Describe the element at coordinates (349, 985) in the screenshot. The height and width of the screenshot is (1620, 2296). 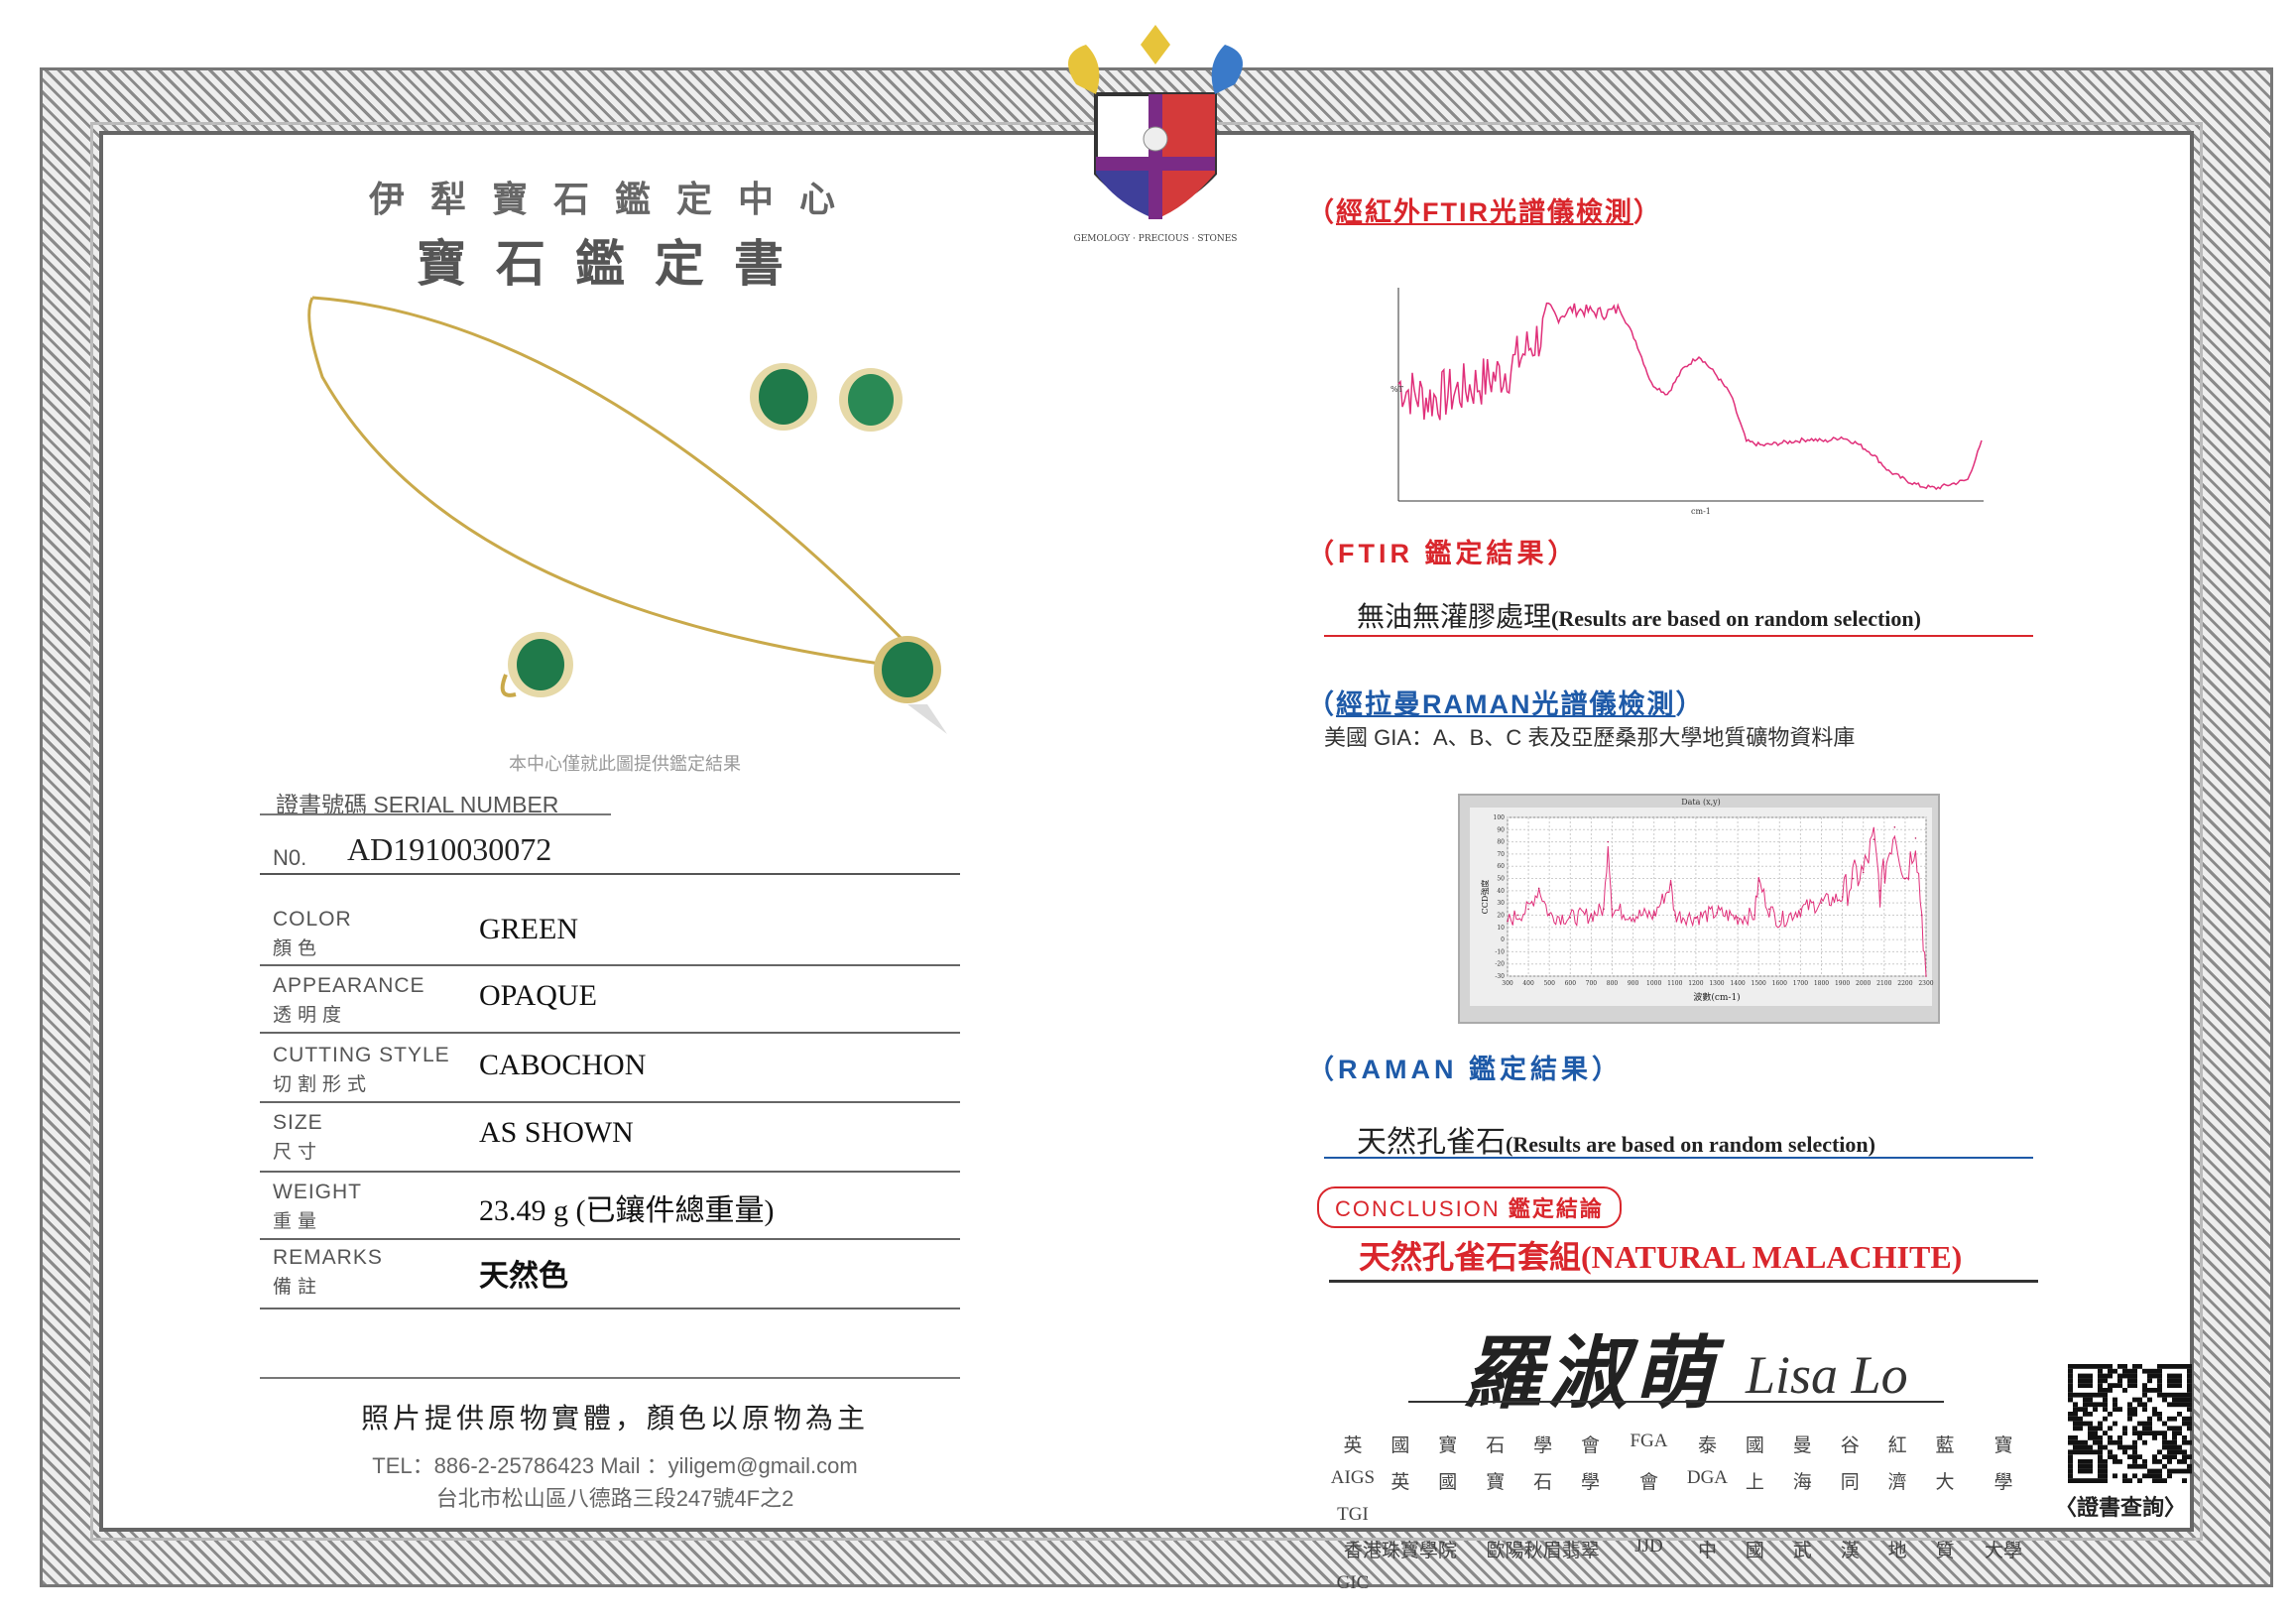
I see `property-label-en: APPEARANCE` at that location.